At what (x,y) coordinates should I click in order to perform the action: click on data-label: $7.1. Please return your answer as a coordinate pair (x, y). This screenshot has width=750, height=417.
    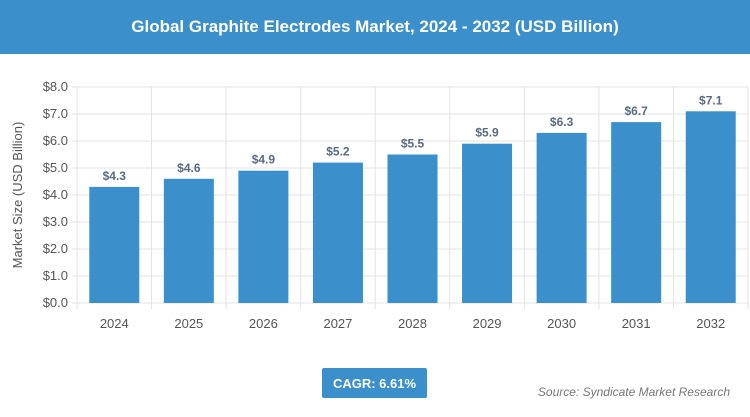
    Looking at the image, I should click on (711, 100).